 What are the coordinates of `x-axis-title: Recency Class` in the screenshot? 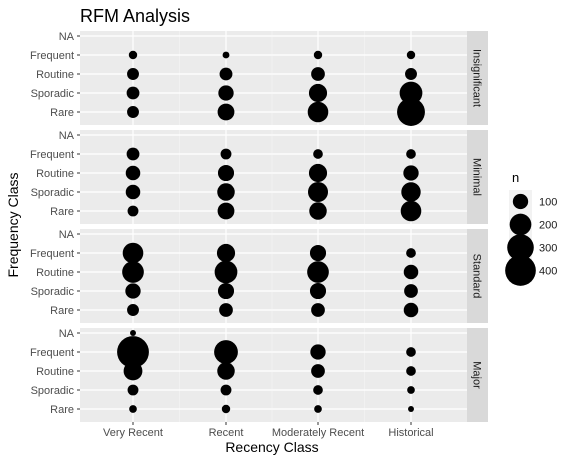 It's located at (271, 447).